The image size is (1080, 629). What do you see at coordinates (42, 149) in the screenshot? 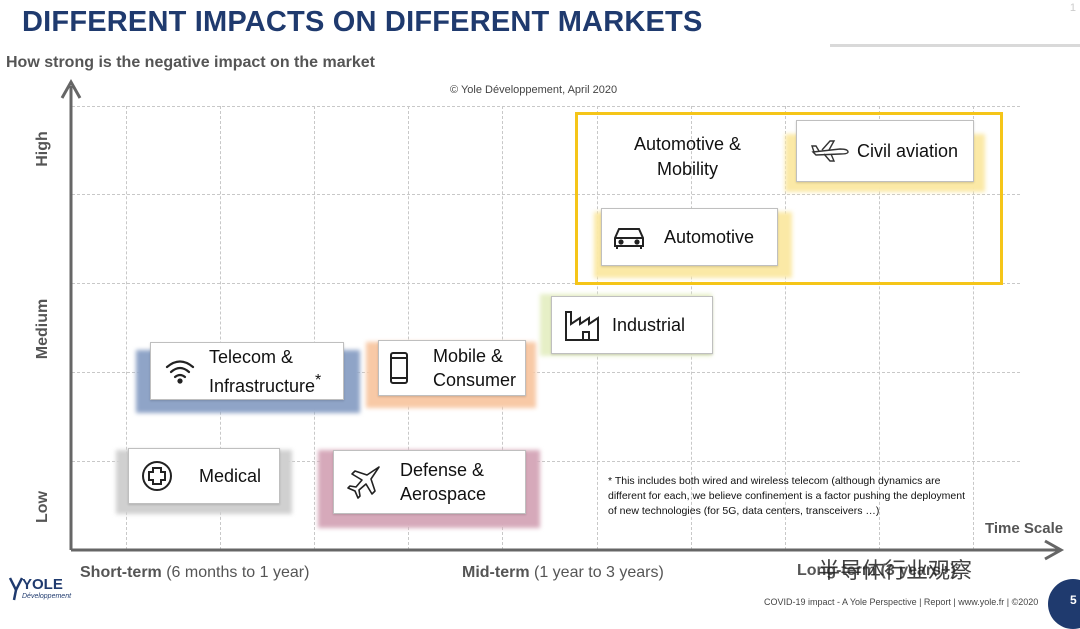
I see `y-label-high: High` at bounding box center [42, 149].